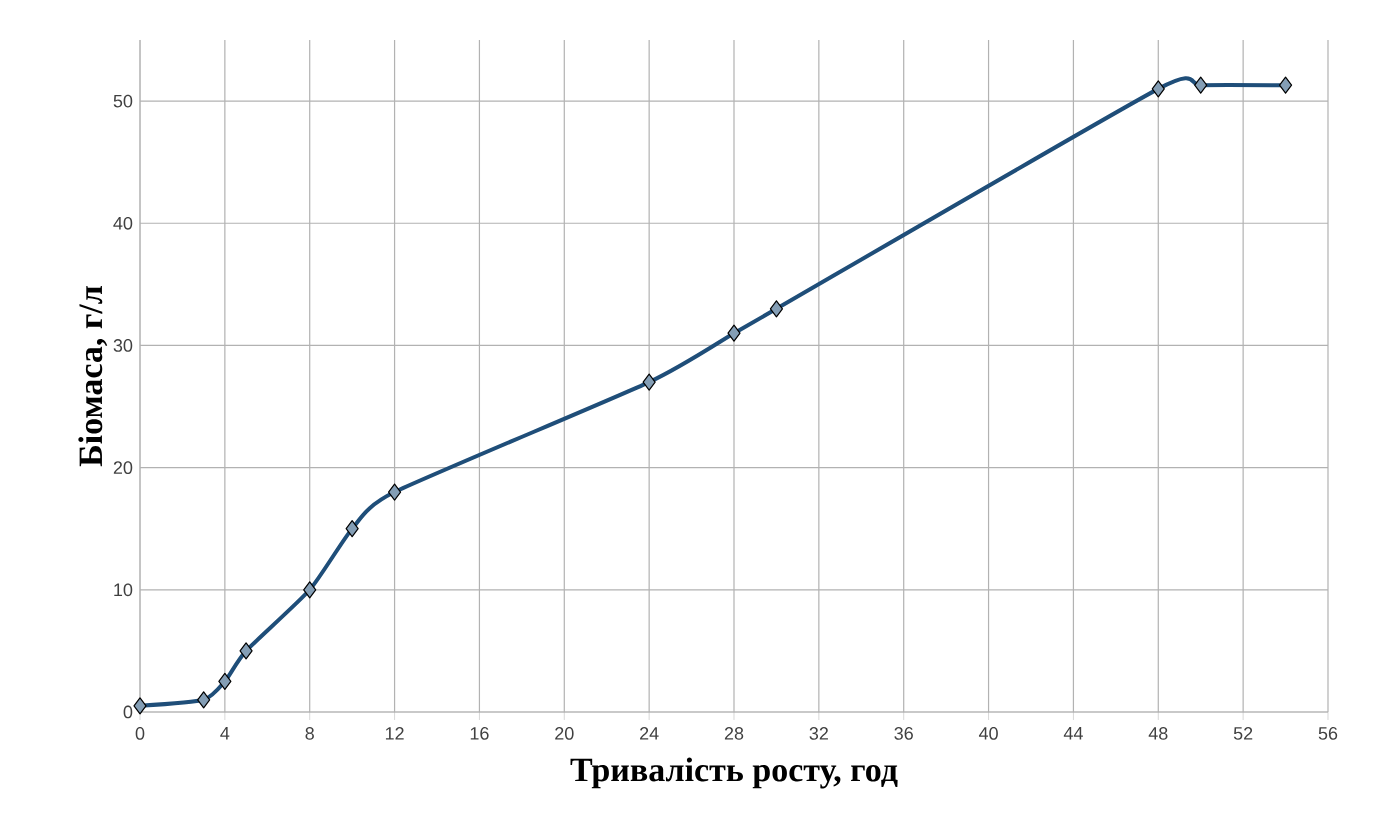  I want to click on y-tick-label: 50, so click(123, 101).